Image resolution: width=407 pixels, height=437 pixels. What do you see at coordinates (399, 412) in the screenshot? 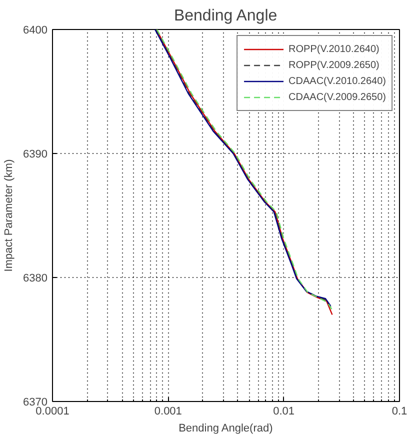
I see `x-tick-label: 0.1` at bounding box center [399, 412].